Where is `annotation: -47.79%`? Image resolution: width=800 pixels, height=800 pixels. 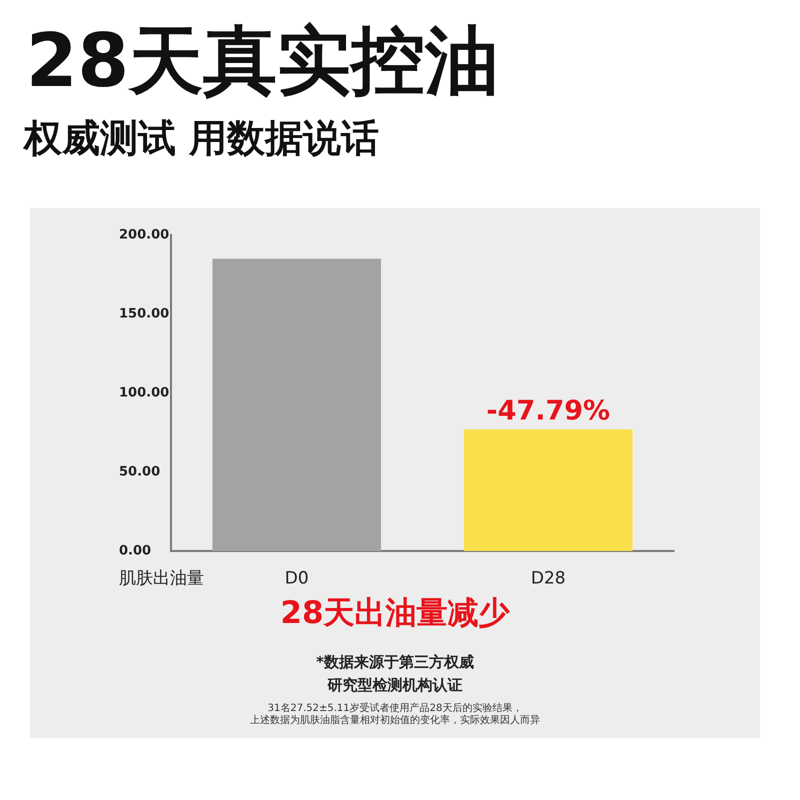 annotation: -47.79% is located at coordinates (548, 410).